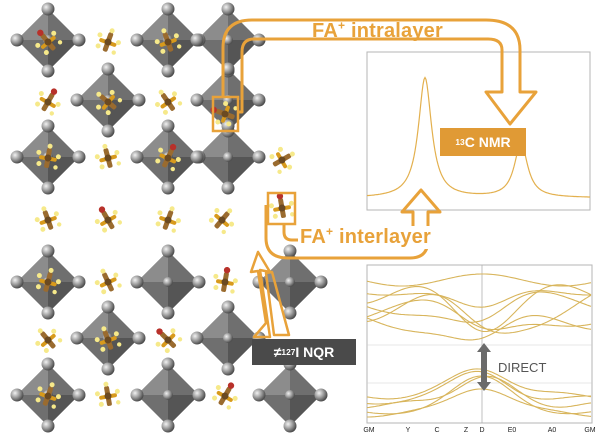 The width and height of the screenshot is (608, 446). I want to click on band-structure-panel, so click(479, 344).